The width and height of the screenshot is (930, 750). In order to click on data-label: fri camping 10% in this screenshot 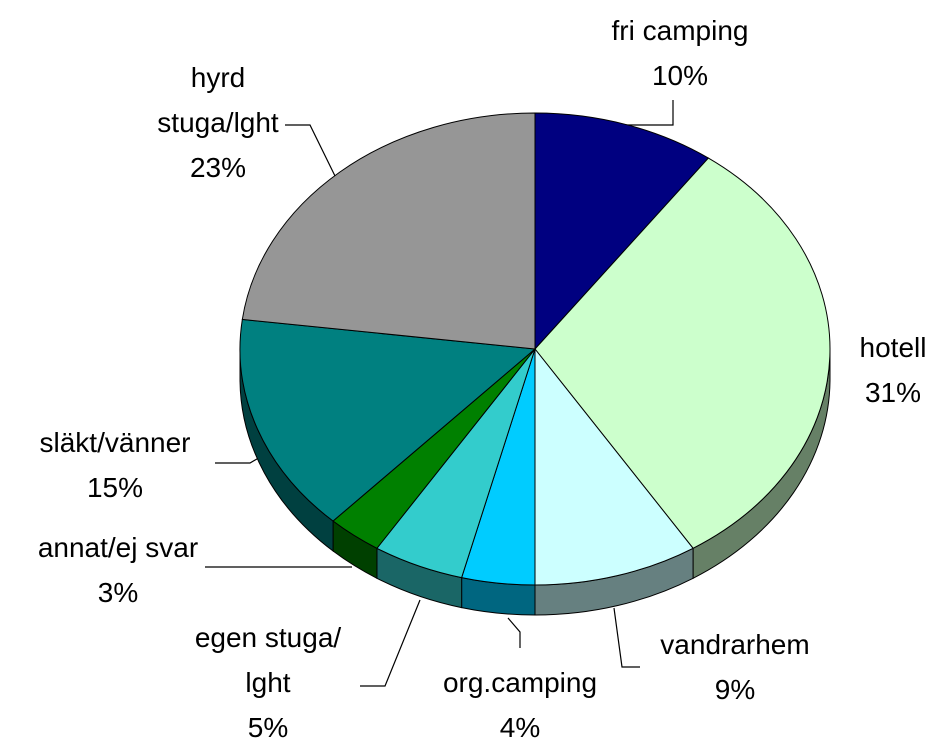, I will do `click(680, 53)`.